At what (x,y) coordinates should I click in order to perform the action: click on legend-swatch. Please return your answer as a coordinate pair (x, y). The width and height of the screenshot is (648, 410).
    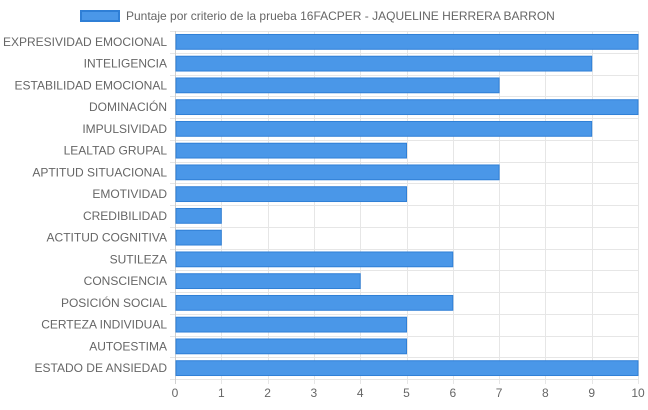
    Looking at the image, I should click on (100, 16).